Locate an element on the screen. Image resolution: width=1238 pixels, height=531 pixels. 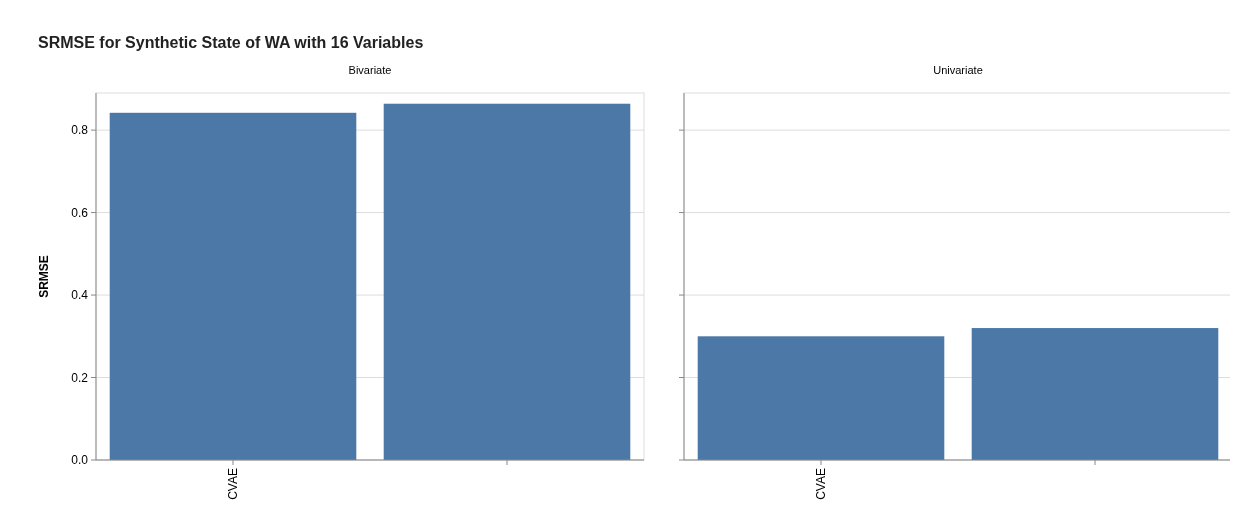
chart-title: SRMSE for Synthetic State of WA with 16 Variables is located at coordinates (231, 42).